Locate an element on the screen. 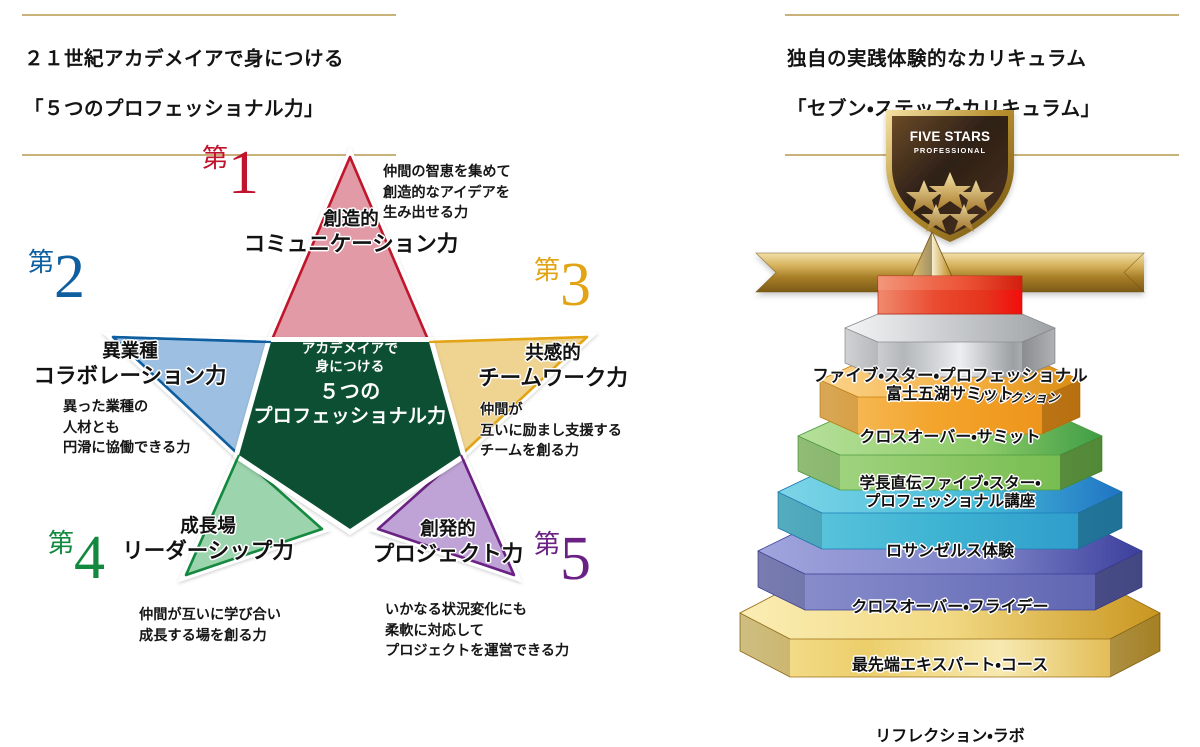 The height and width of the screenshot is (747, 1200). rank-kanji-5: 第 is located at coordinates (547, 544).